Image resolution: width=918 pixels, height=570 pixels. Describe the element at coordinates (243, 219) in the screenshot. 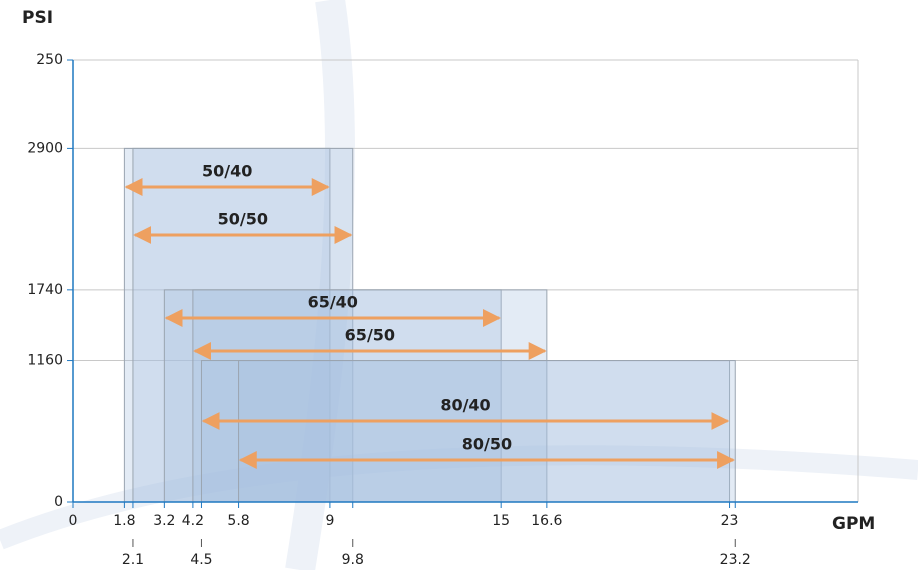

I see `range-label: 50/50` at that location.